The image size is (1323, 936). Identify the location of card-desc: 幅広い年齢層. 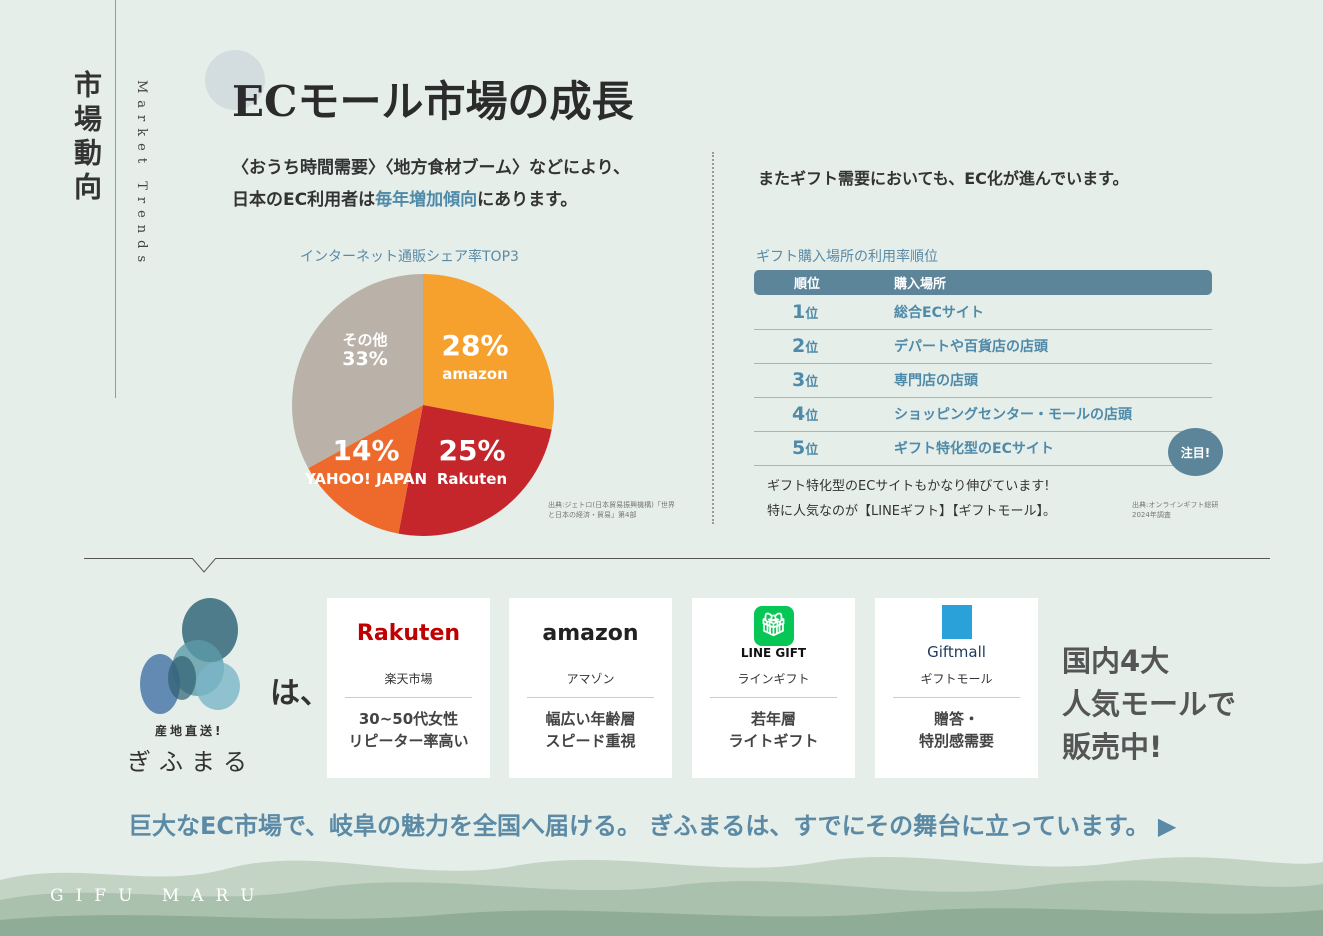
(590, 719).